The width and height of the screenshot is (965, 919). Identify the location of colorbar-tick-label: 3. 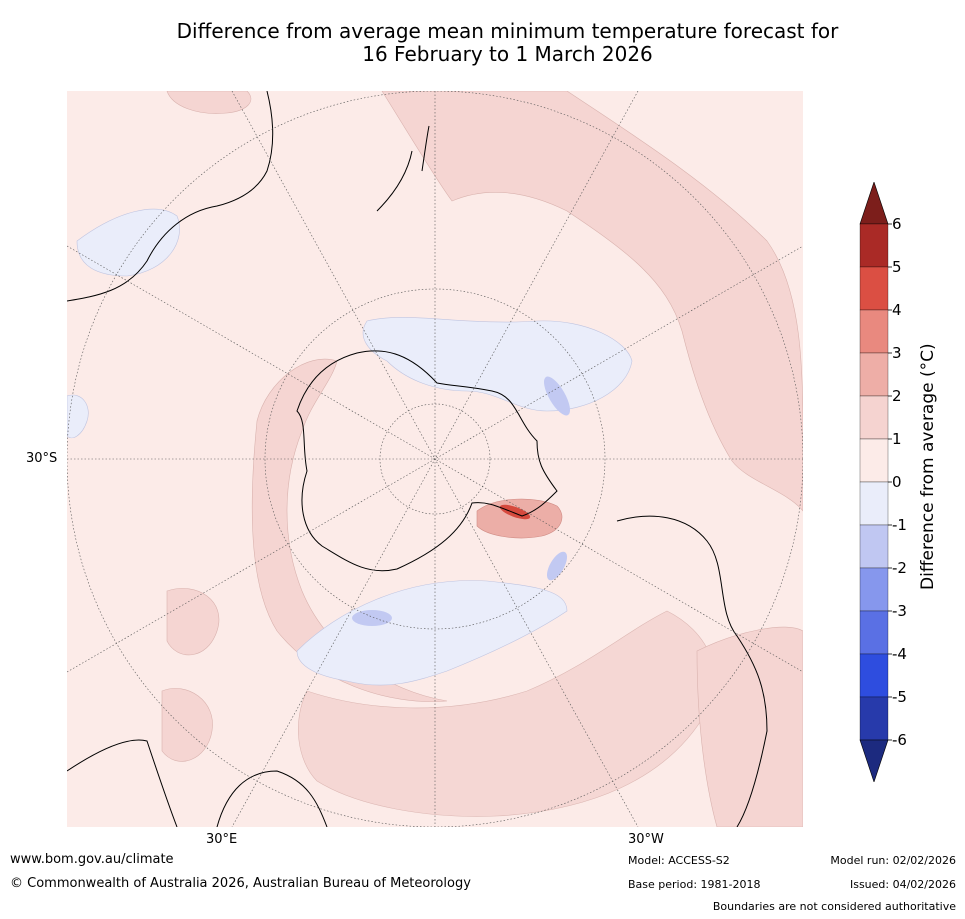
(897, 353).